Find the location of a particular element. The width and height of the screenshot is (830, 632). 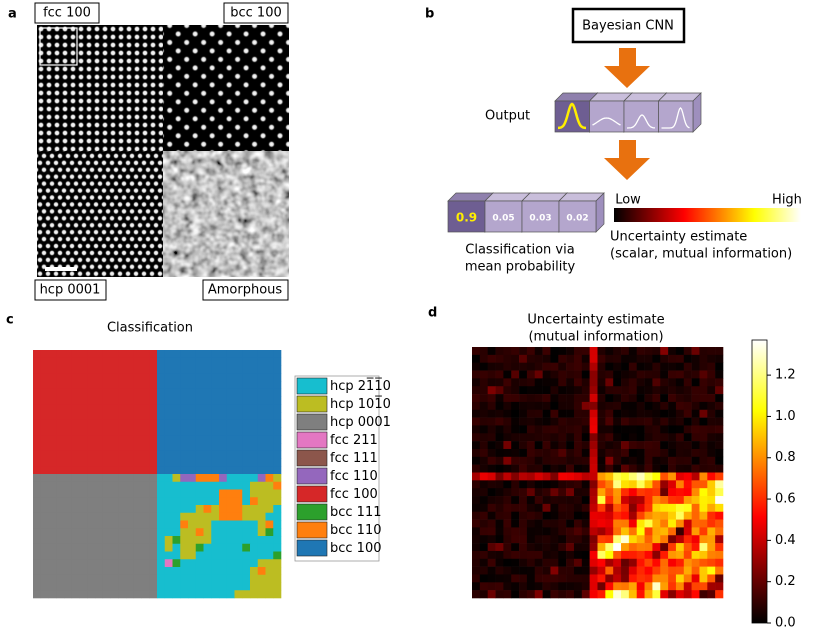

cube-face is located at coordinates (607, 116).